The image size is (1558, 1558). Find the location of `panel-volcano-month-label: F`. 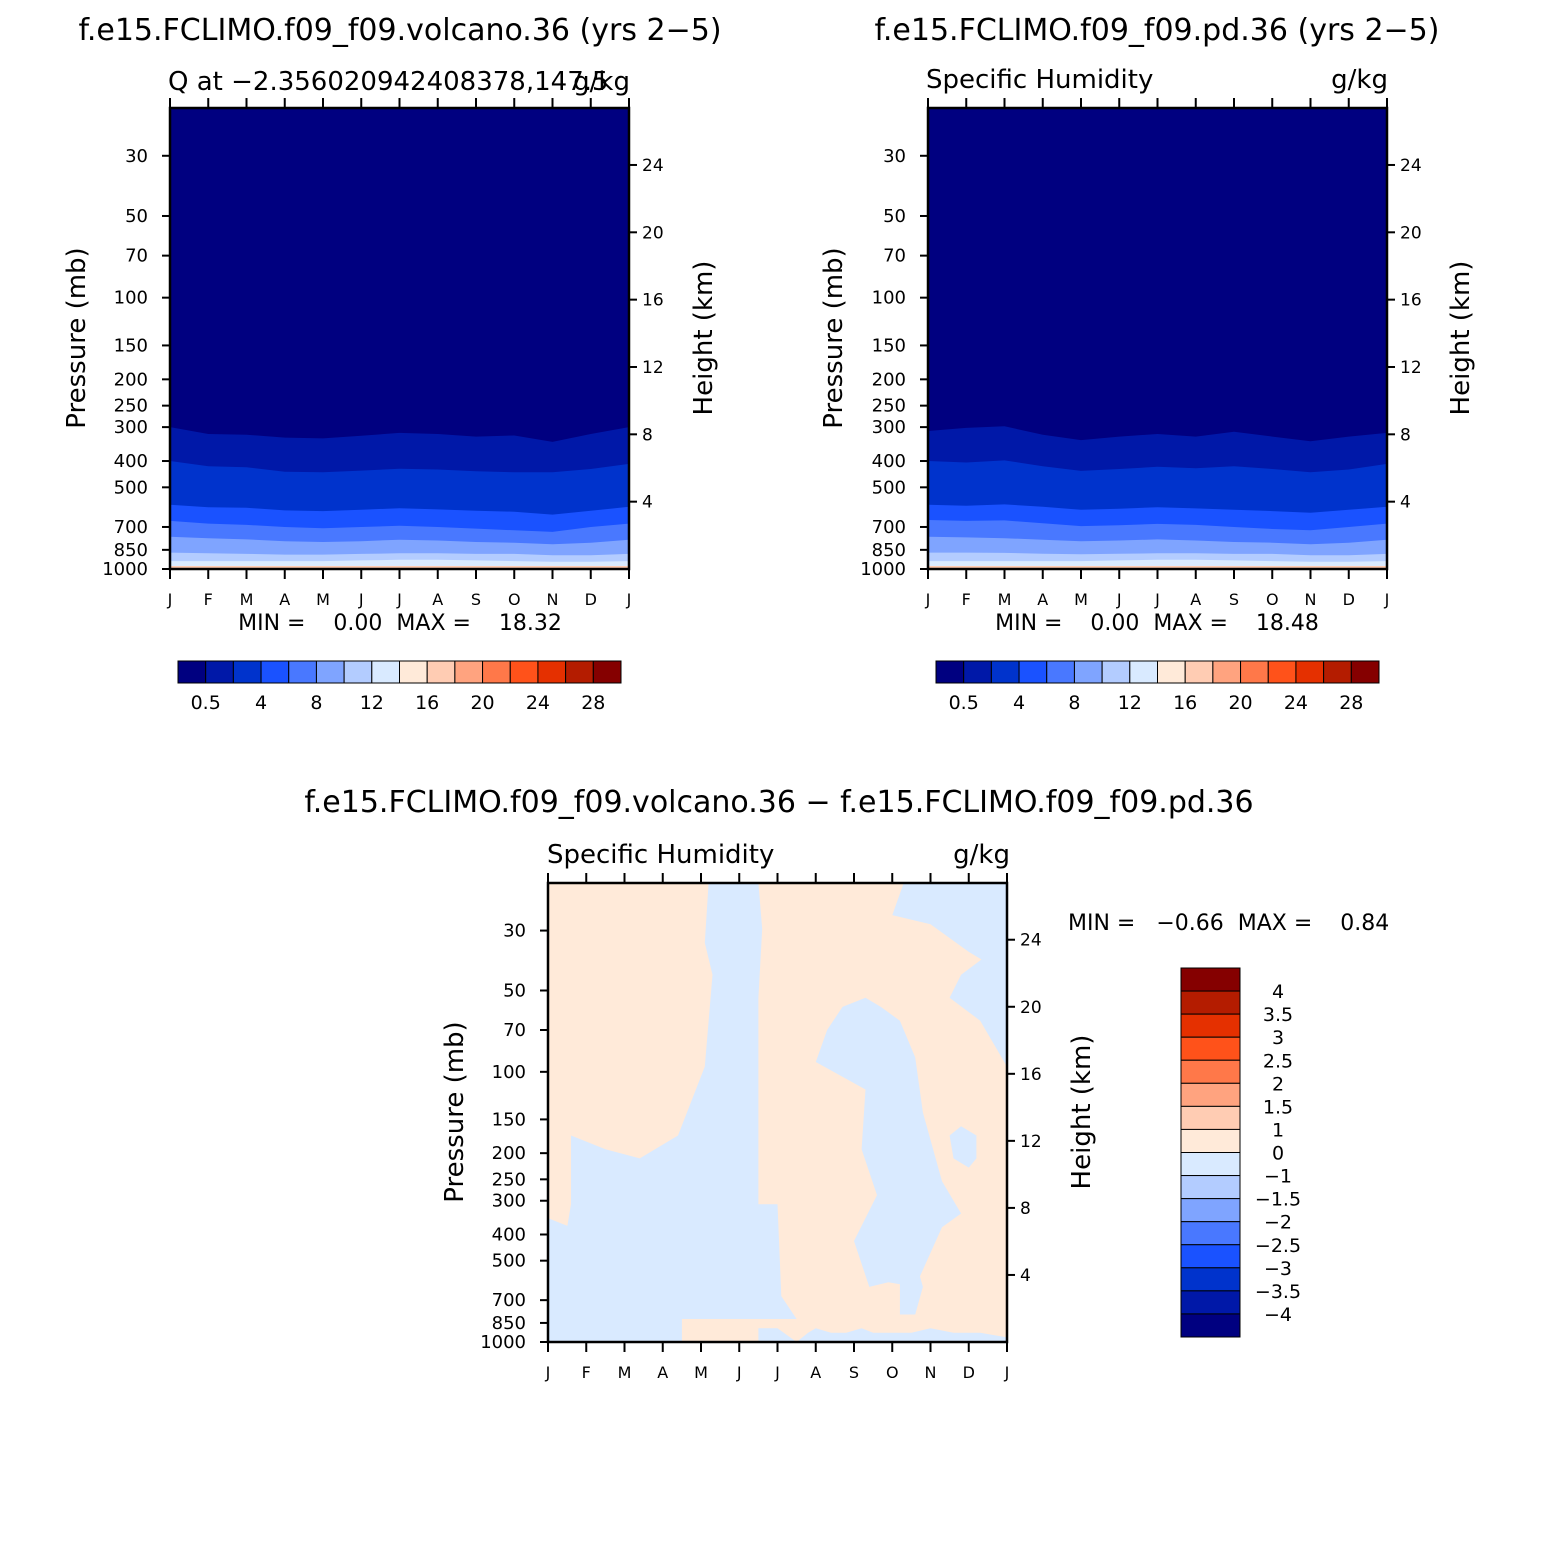

panel-volcano-month-label: F is located at coordinates (208, 599).